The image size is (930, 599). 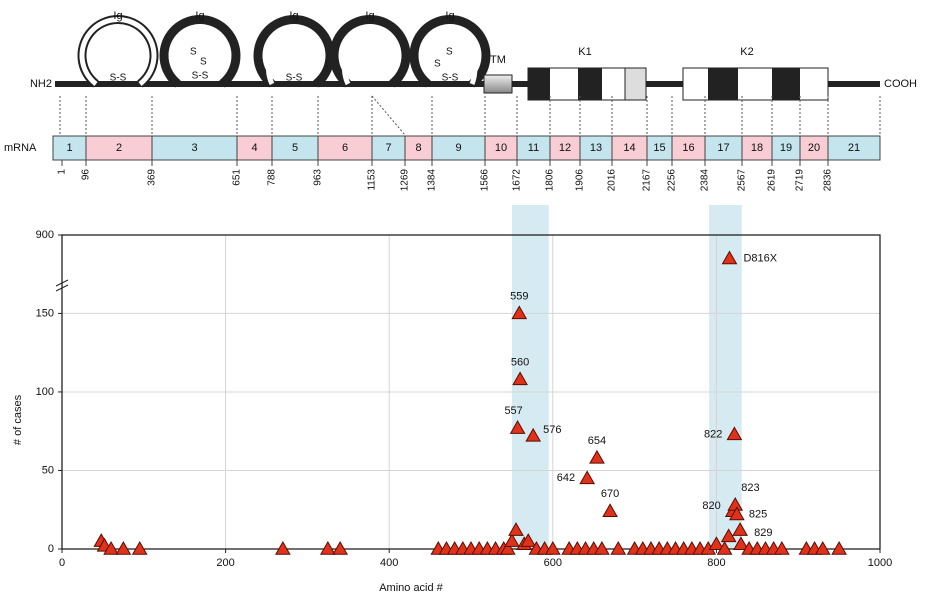 What do you see at coordinates (501, 148) in the screenshot?
I see `exon-label: 10` at bounding box center [501, 148].